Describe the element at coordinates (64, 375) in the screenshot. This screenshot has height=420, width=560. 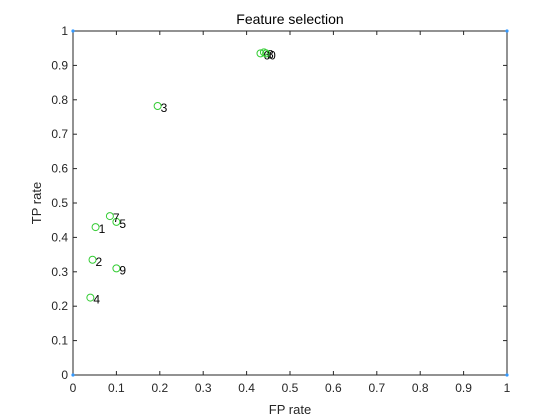
I see `y-tick-label: 0` at that location.